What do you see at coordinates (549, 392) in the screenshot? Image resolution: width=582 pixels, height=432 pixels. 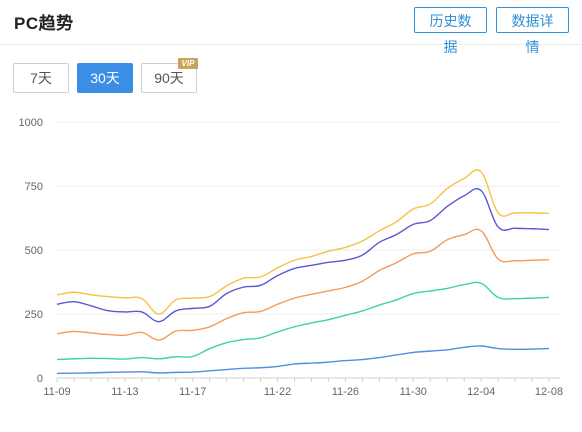 I see `x-tick-label: 12-08` at bounding box center [549, 392].